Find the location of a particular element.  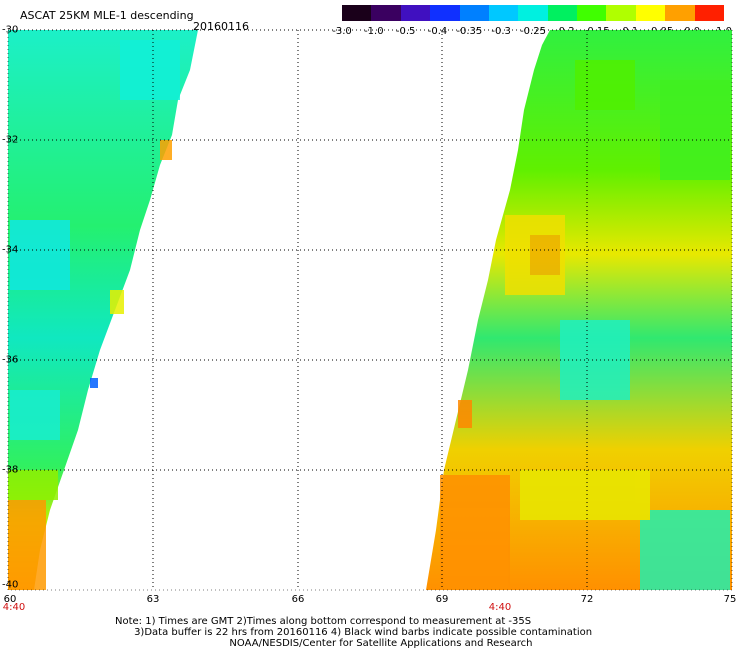

lat-label: -38 is located at coordinates (10, 470).